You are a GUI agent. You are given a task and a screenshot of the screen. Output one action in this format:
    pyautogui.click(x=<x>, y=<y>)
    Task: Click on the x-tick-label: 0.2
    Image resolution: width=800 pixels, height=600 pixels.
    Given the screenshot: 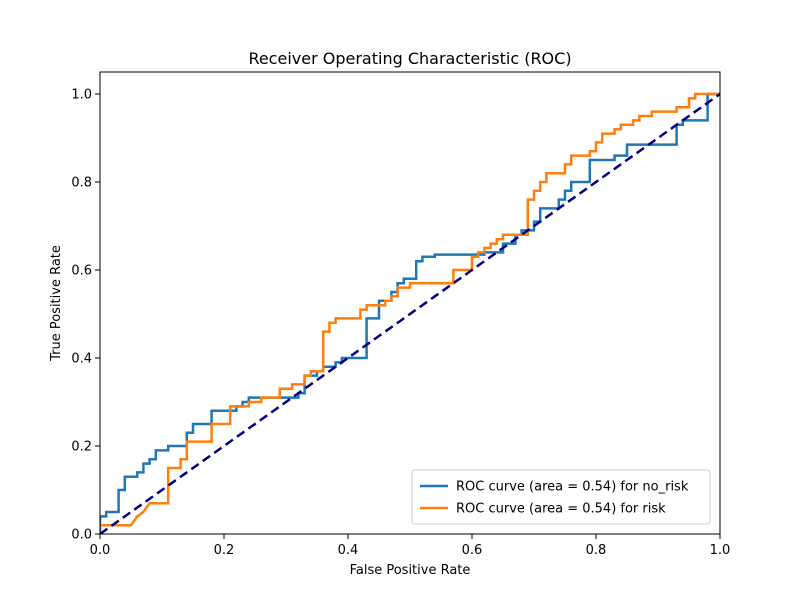 What is the action you would take?
    pyautogui.click(x=224, y=550)
    